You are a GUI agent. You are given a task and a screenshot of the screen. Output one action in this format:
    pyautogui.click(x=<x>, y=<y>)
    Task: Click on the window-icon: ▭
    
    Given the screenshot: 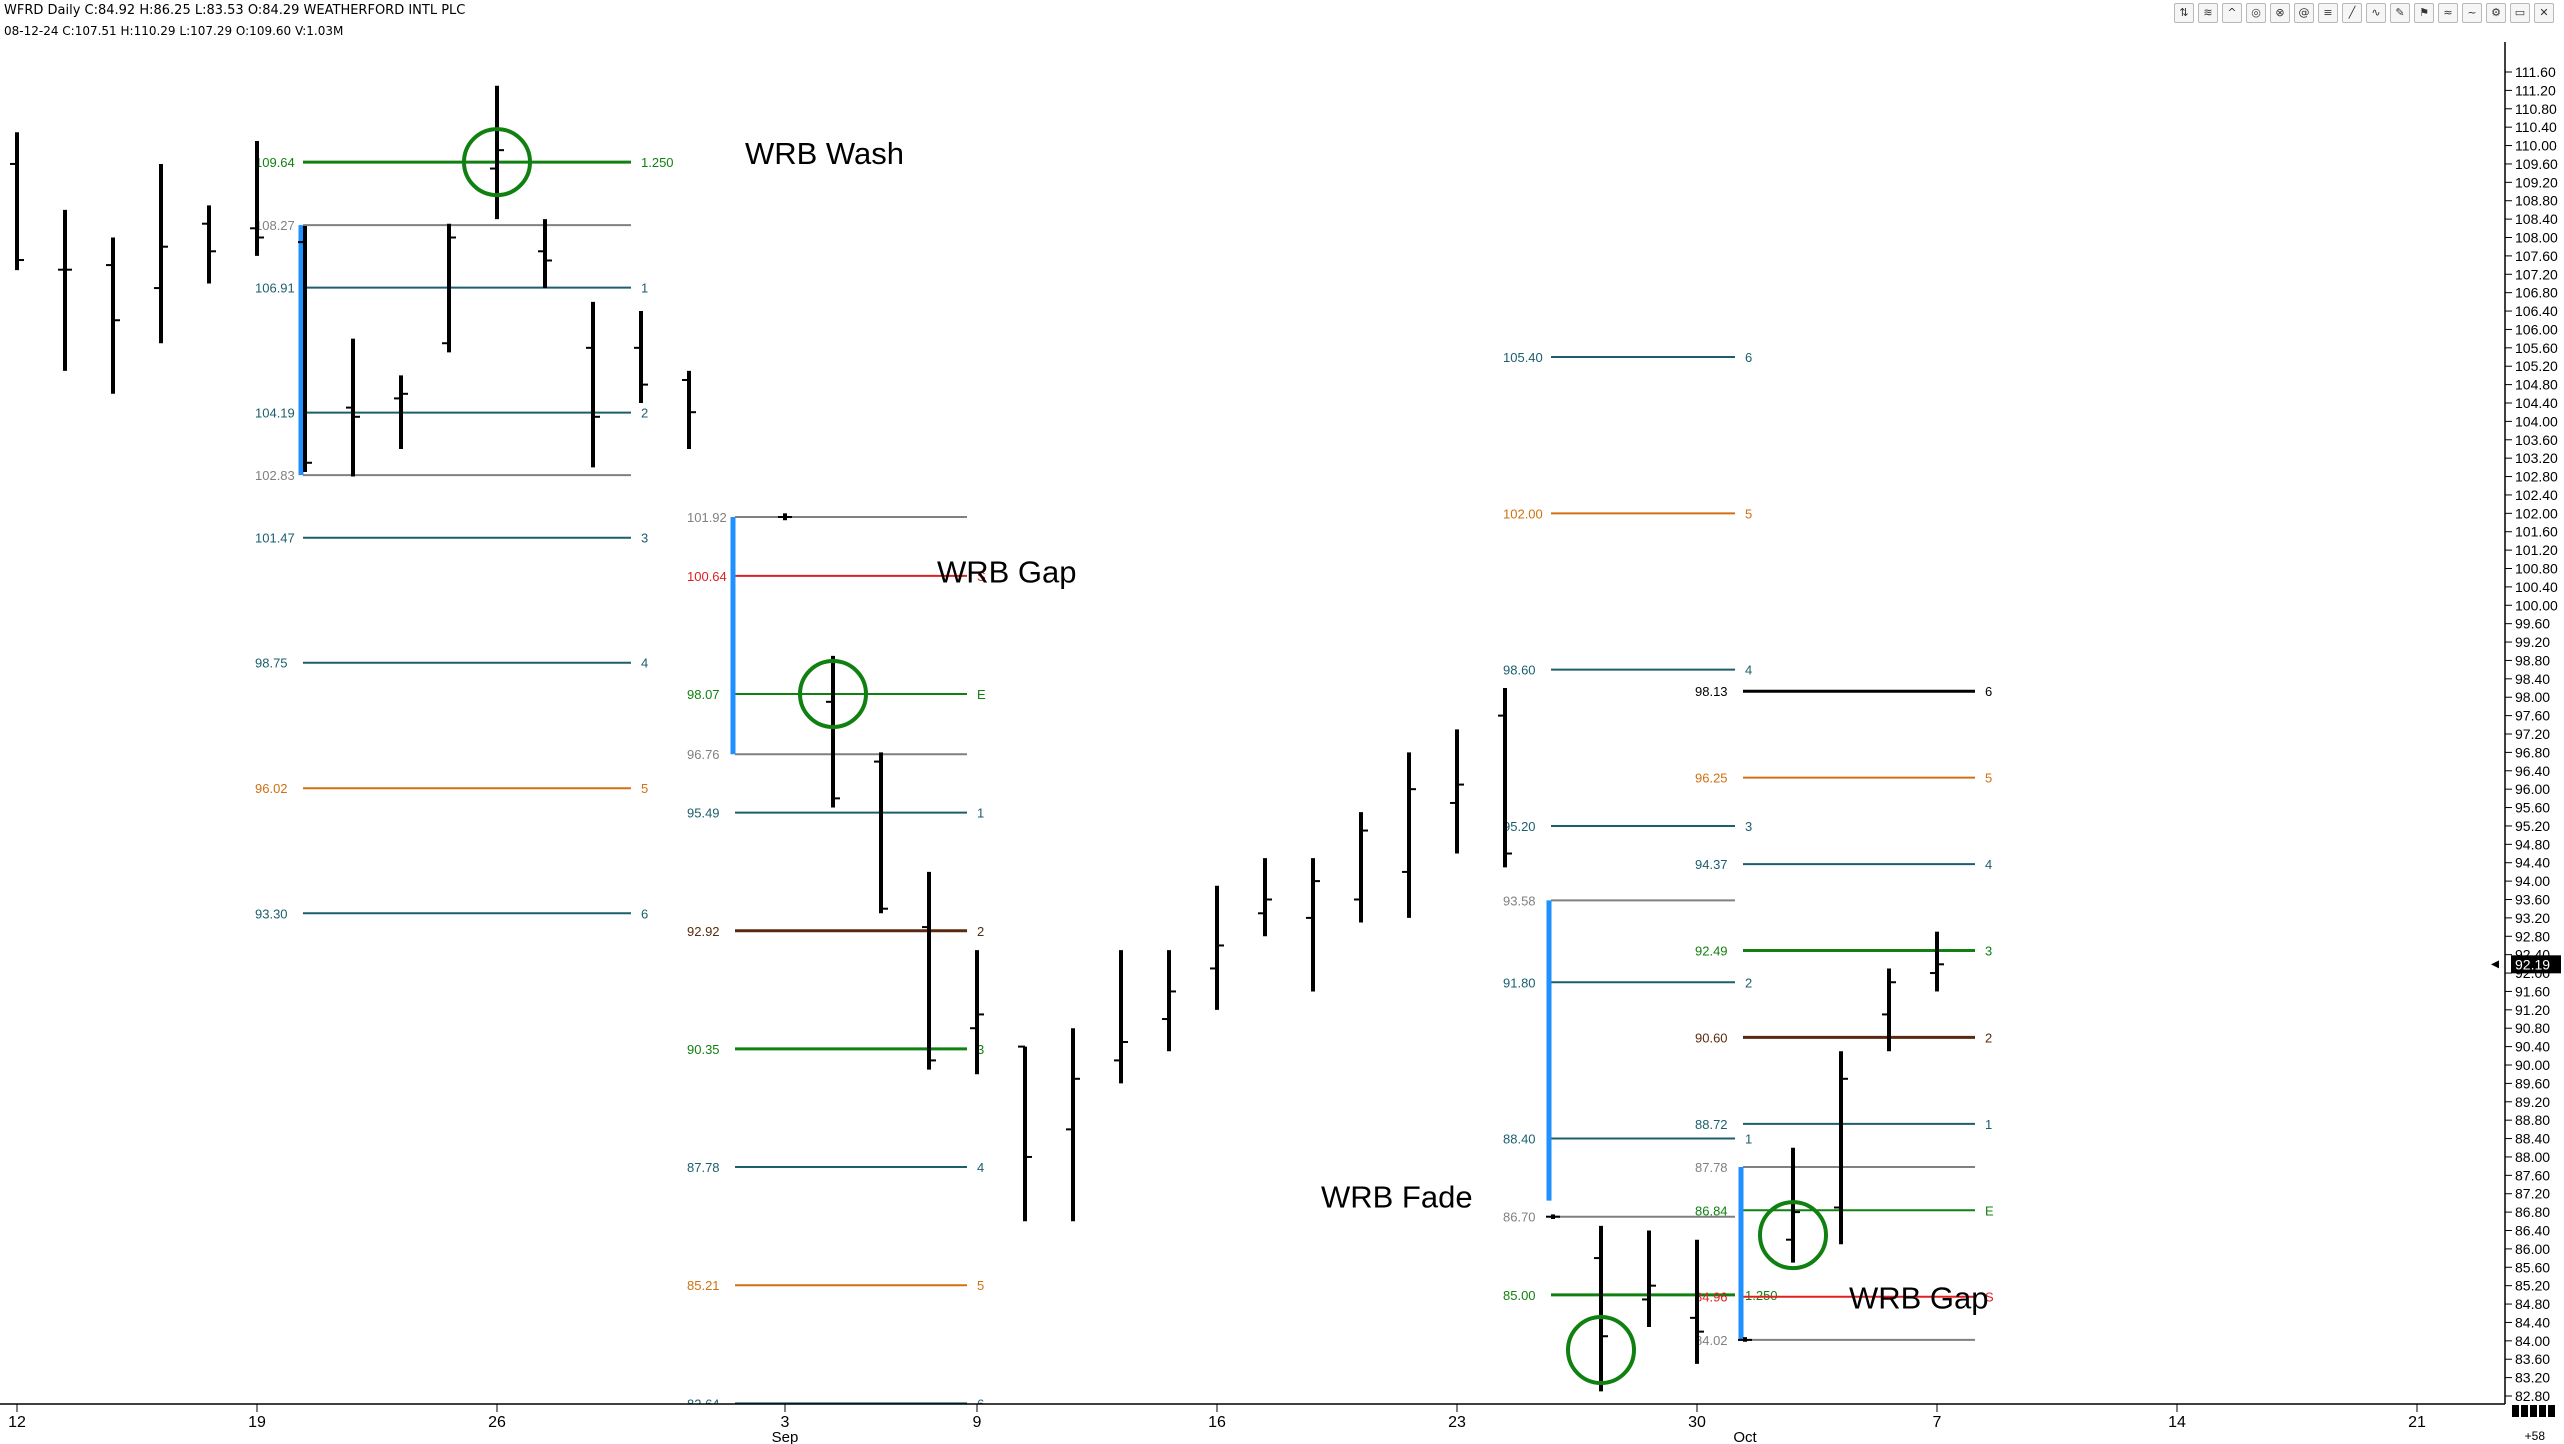 What is the action you would take?
    pyautogui.click(x=2520, y=13)
    